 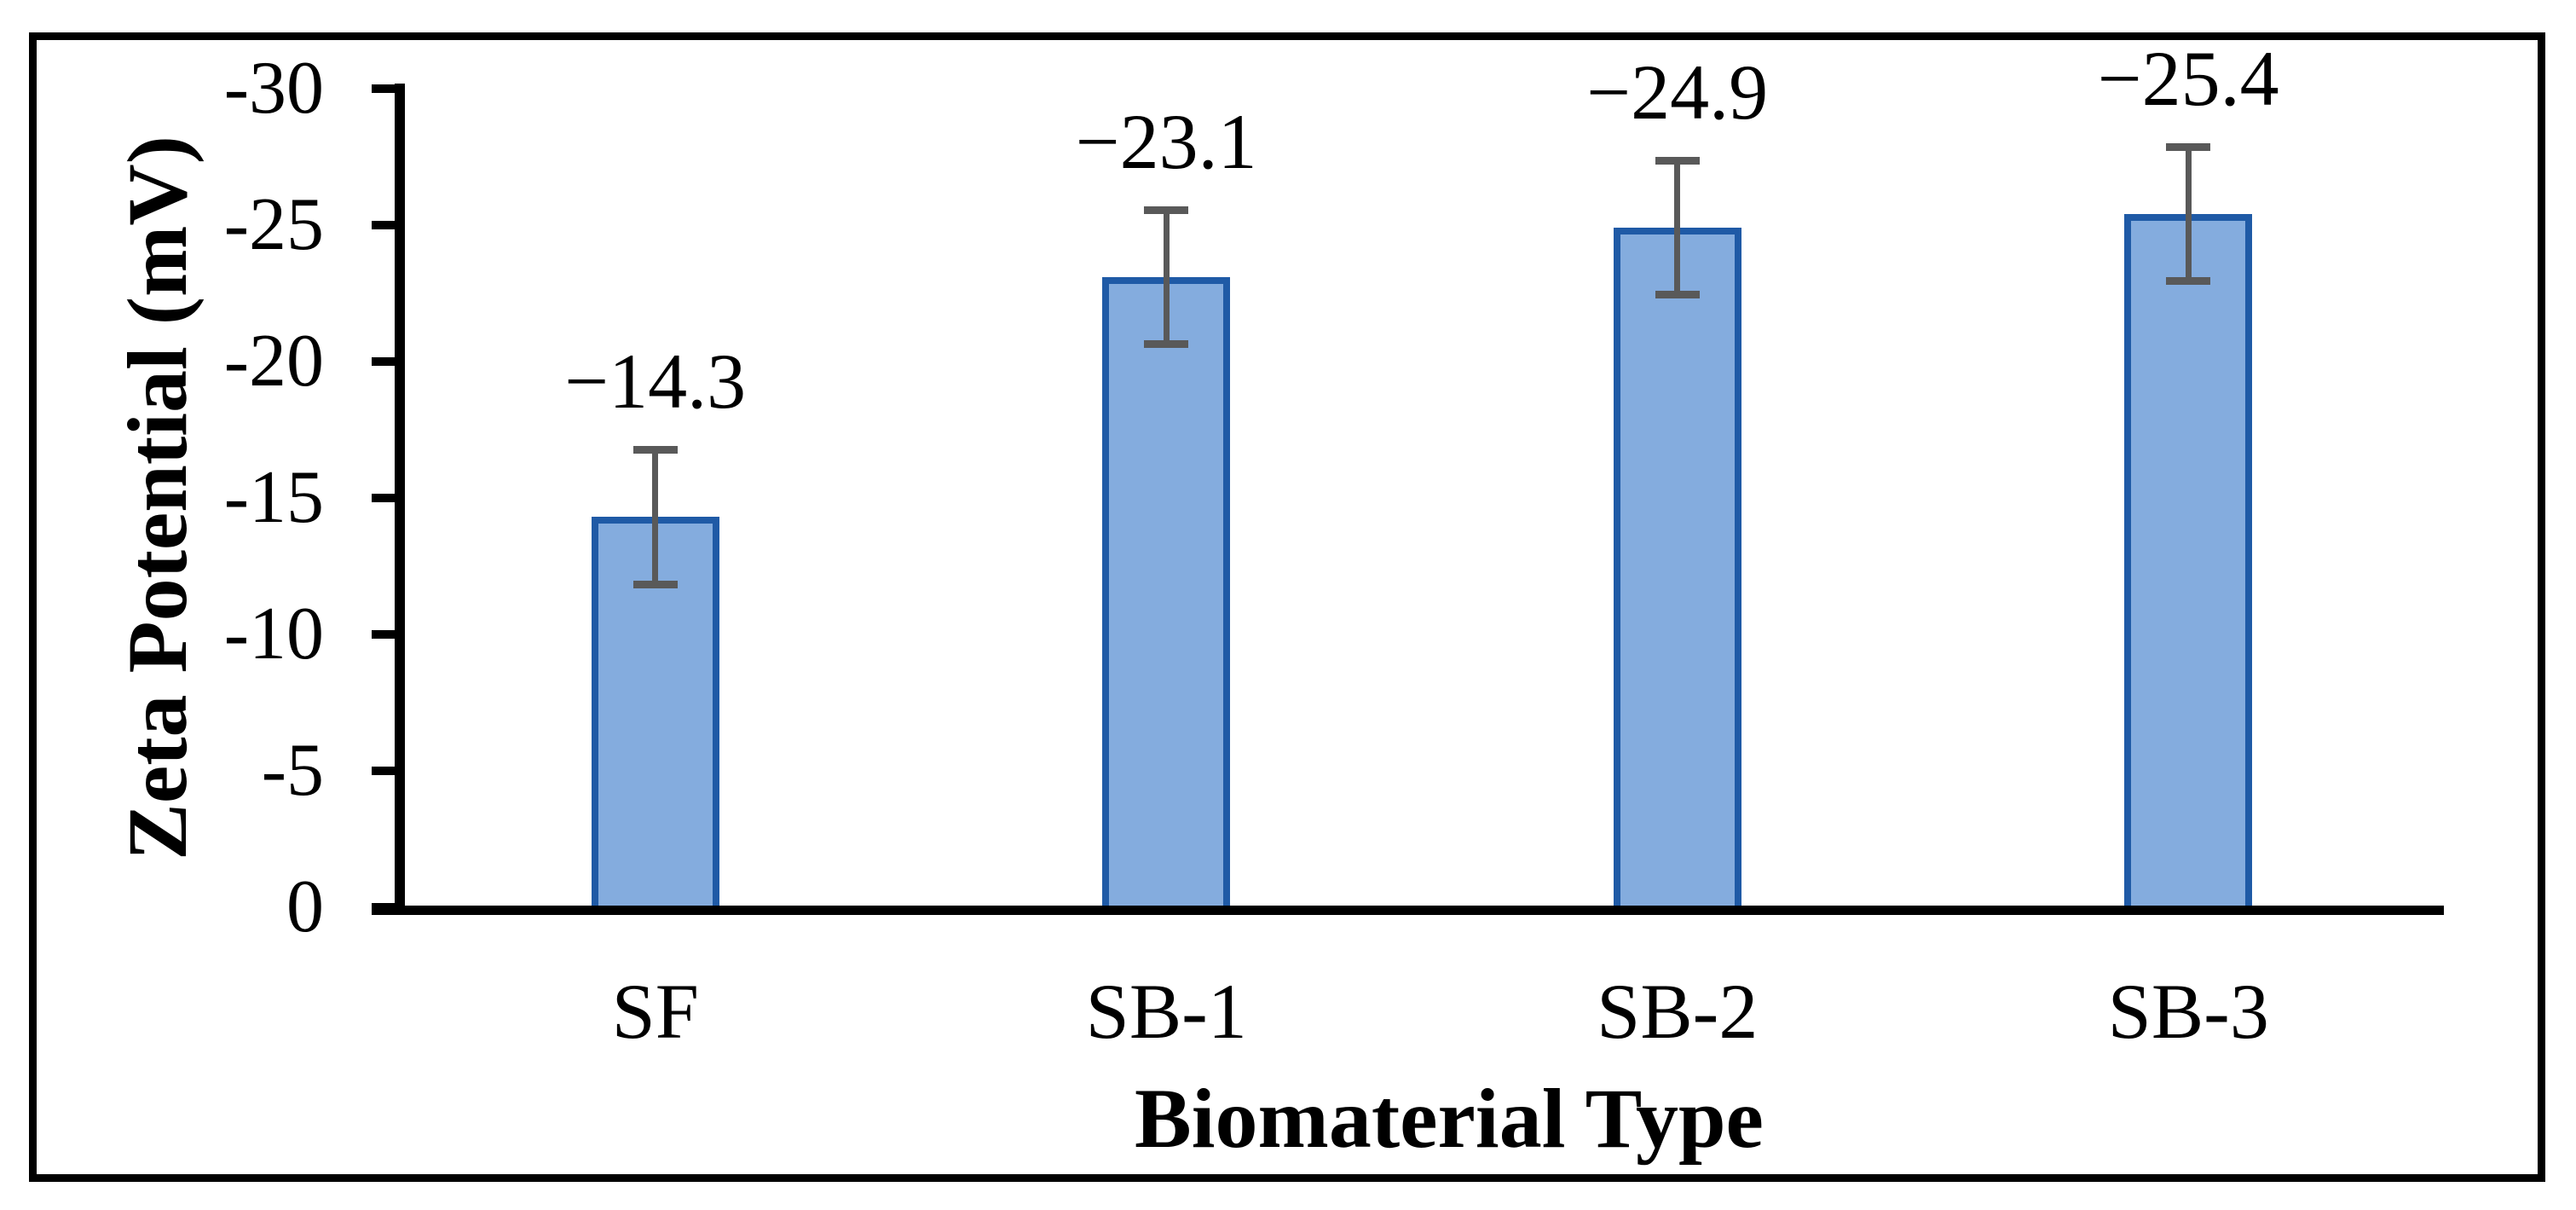 What do you see at coordinates (273, 361) in the screenshot?
I see `y-tick-label: -20` at bounding box center [273, 361].